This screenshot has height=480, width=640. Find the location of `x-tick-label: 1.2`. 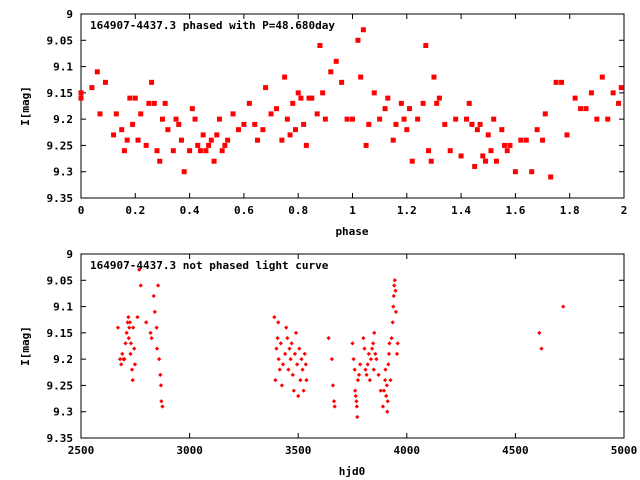

x-tick-label: 1.2 is located at coordinates (407, 210).